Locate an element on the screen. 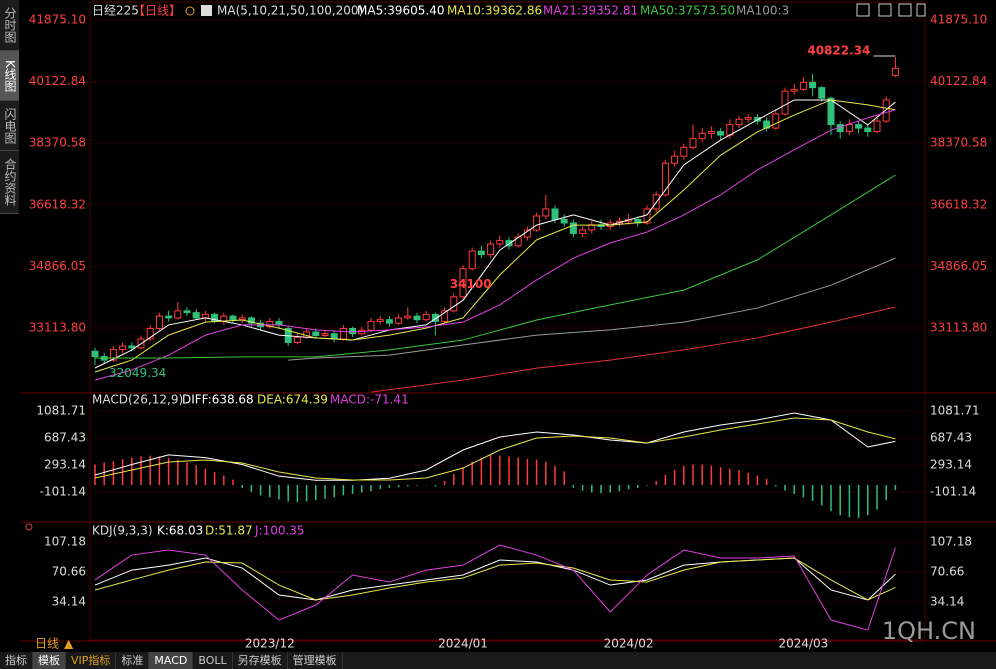 Image resolution: width=996 pixels, height=669 pixels. x-tick-label: 2023/12 is located at coordinates (270, 644).